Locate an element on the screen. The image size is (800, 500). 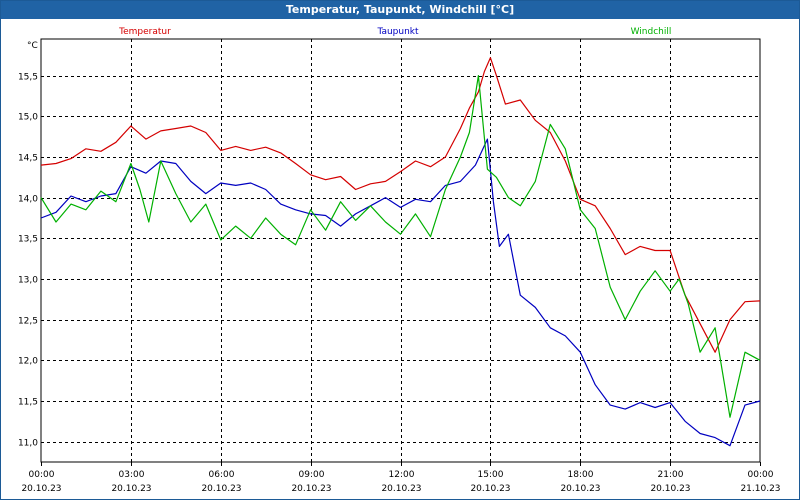
y-tick-label: 15,0 is located at coordinates (28, 118).